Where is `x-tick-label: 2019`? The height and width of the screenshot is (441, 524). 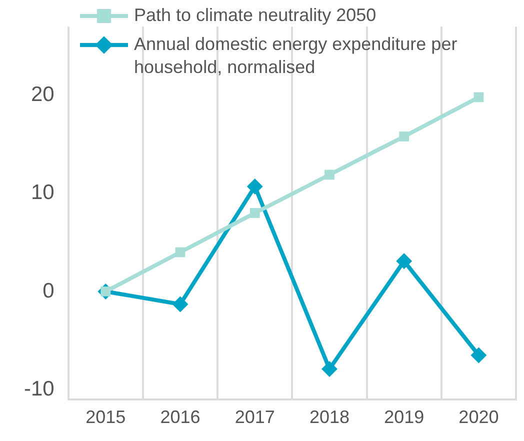
x-tick-label: 2019 is located at coordinates (404, 417).